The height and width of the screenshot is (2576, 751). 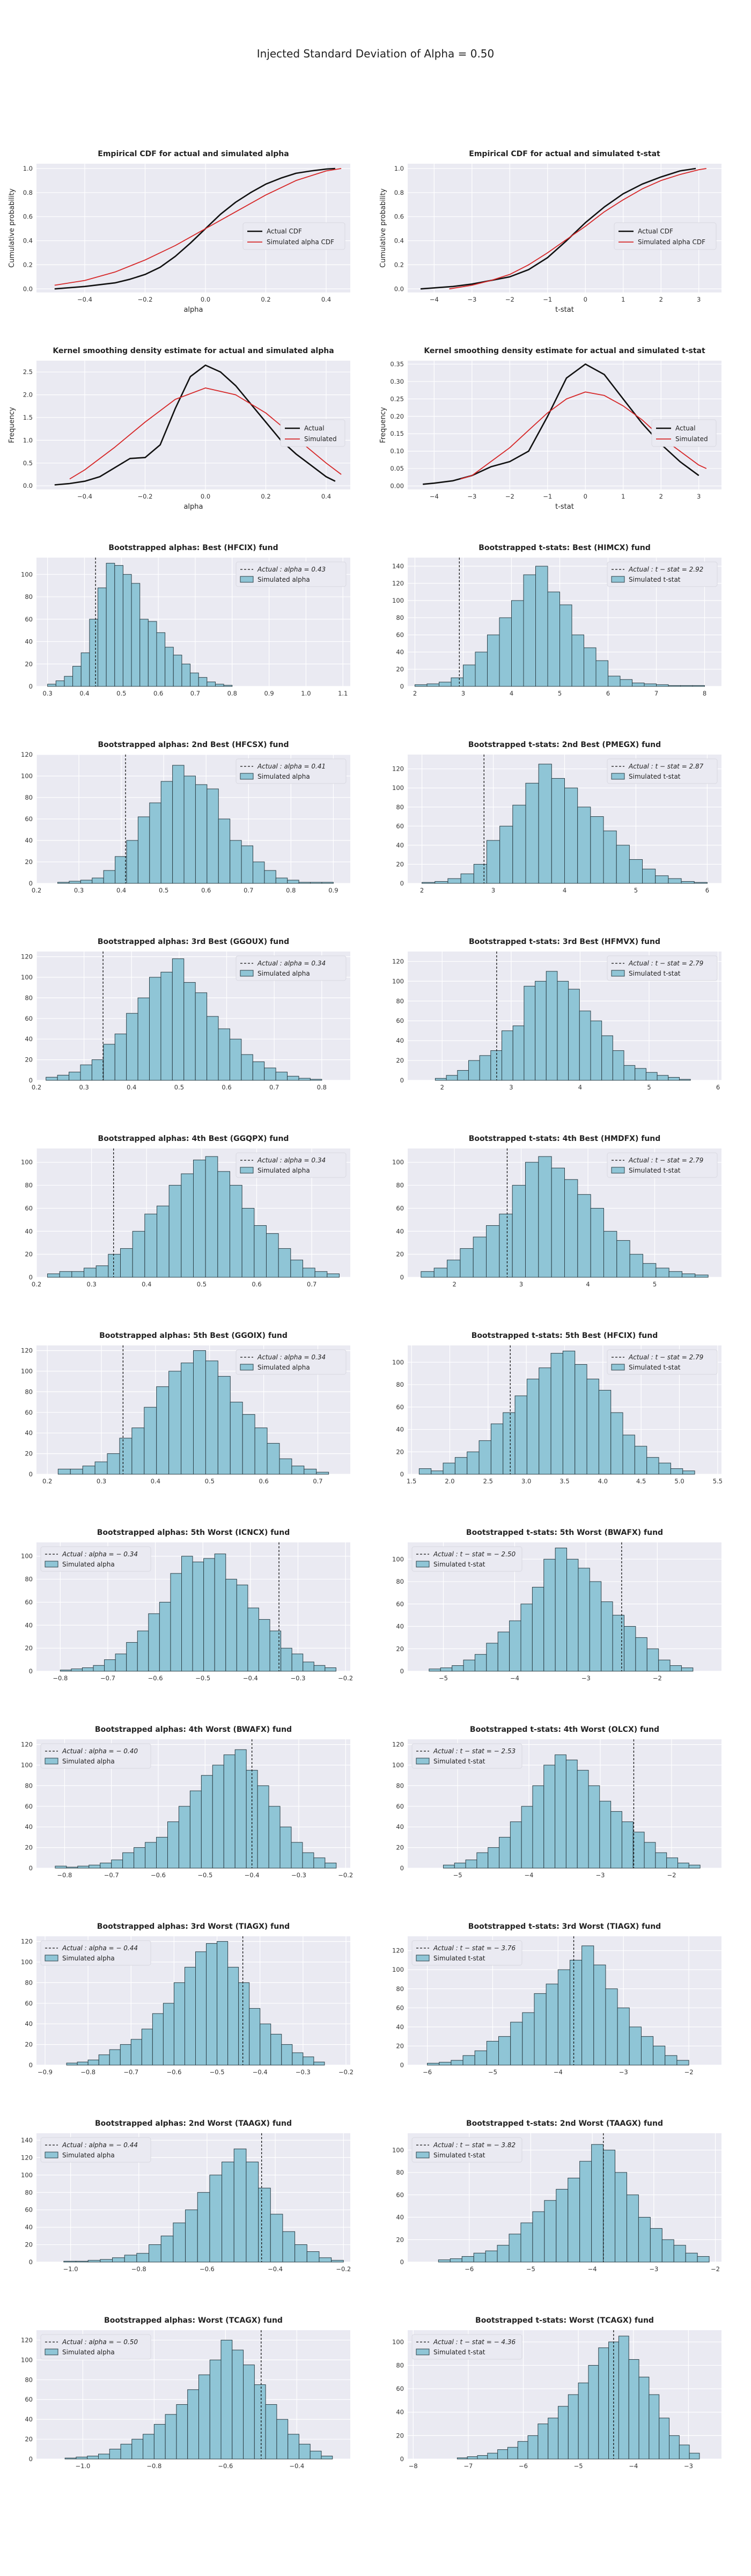 What do you see at coordinates (399, 288) in the screenshot?
I see `y-tick-label: 0.0` at bounding box center [399, 288].